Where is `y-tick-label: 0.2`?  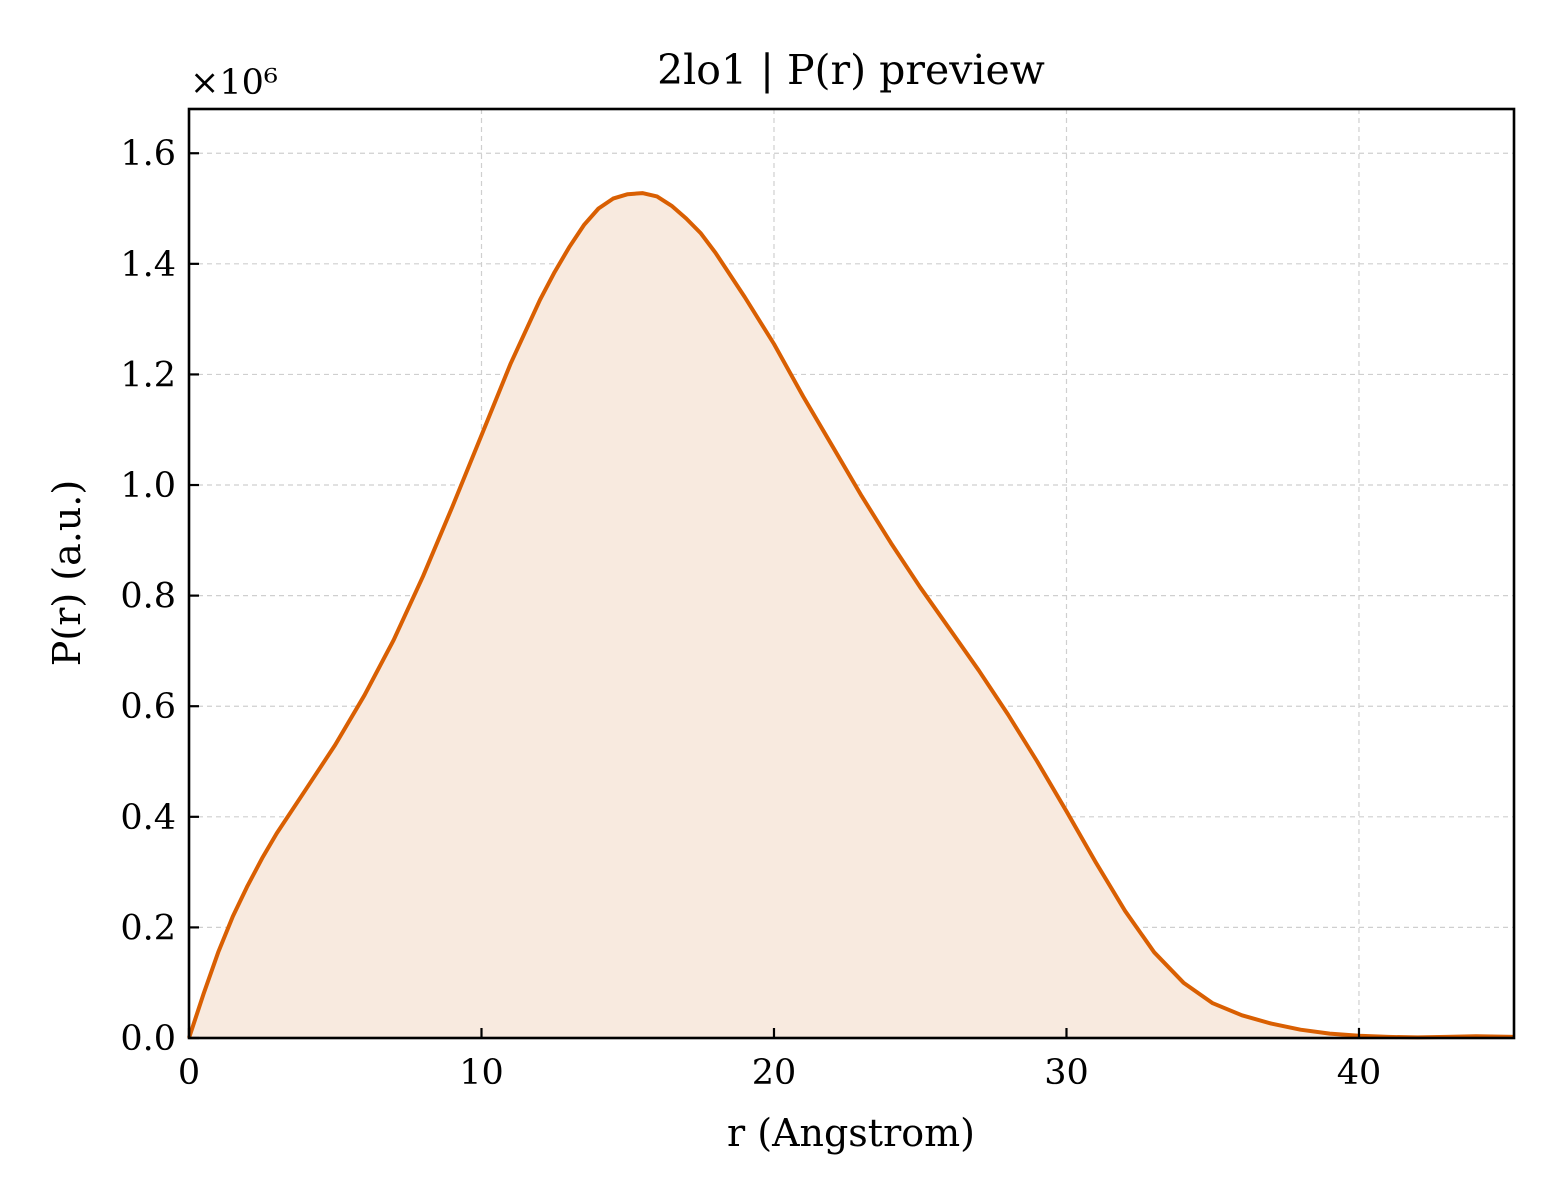
y-tick-label: 0.2 is located at coordinates (148, 928).